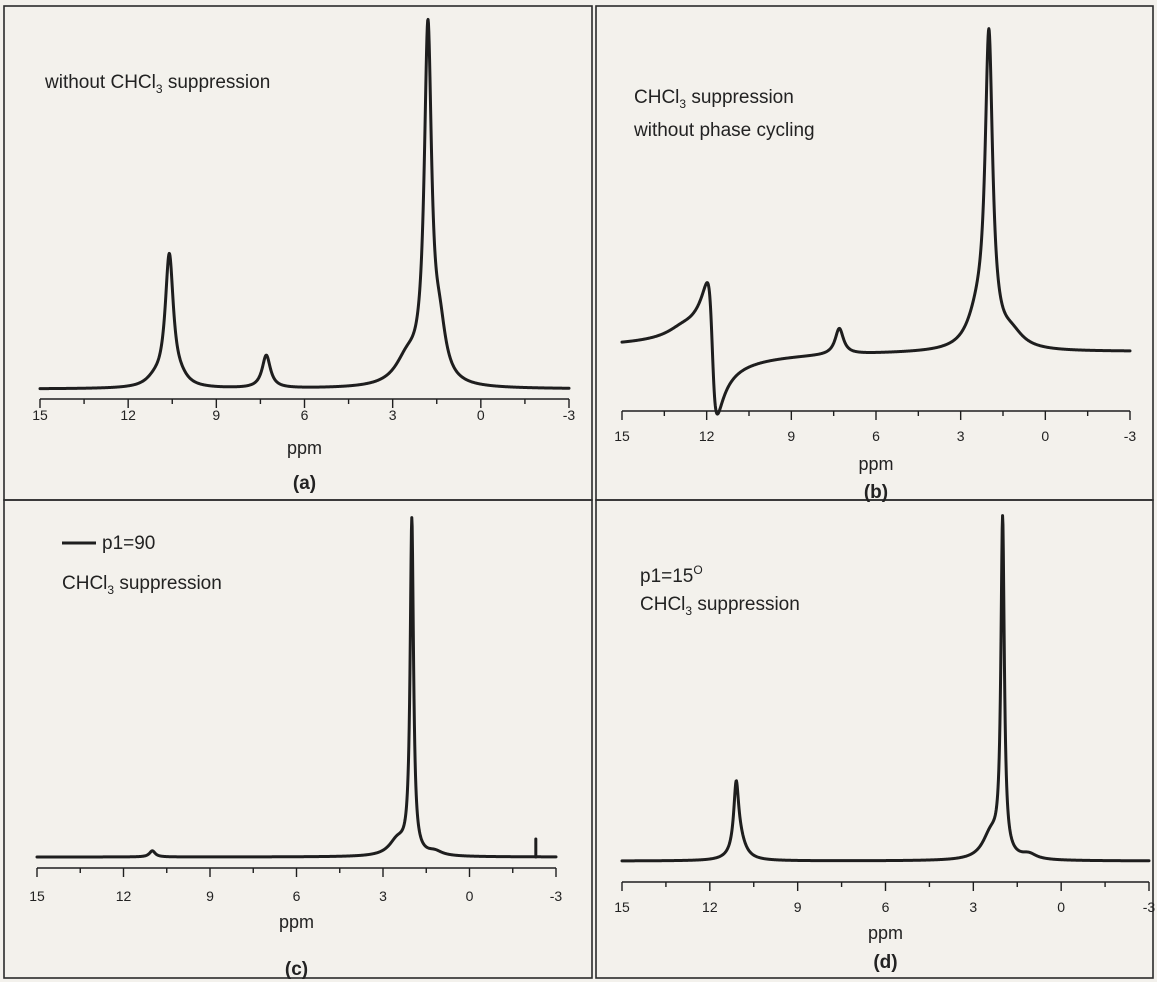  Describe the element at coordinates (304, 483) in the screenshot. I see `panel-label: (a)` at that location.